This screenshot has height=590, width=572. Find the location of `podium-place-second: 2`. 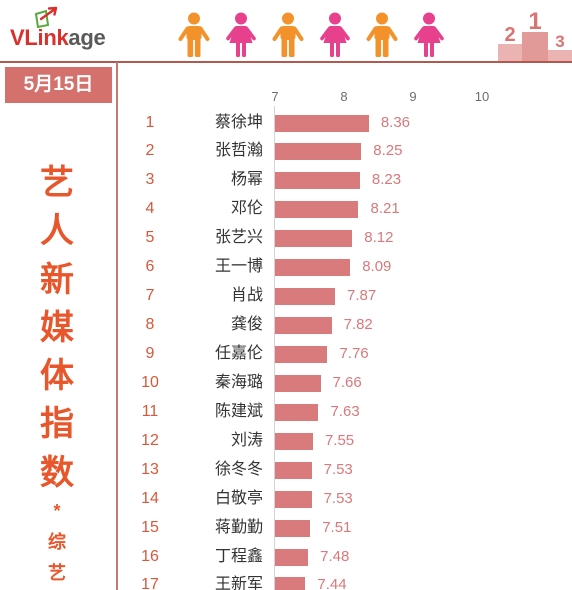

podium-place-second: 2 is located at coordinates (509, 35).